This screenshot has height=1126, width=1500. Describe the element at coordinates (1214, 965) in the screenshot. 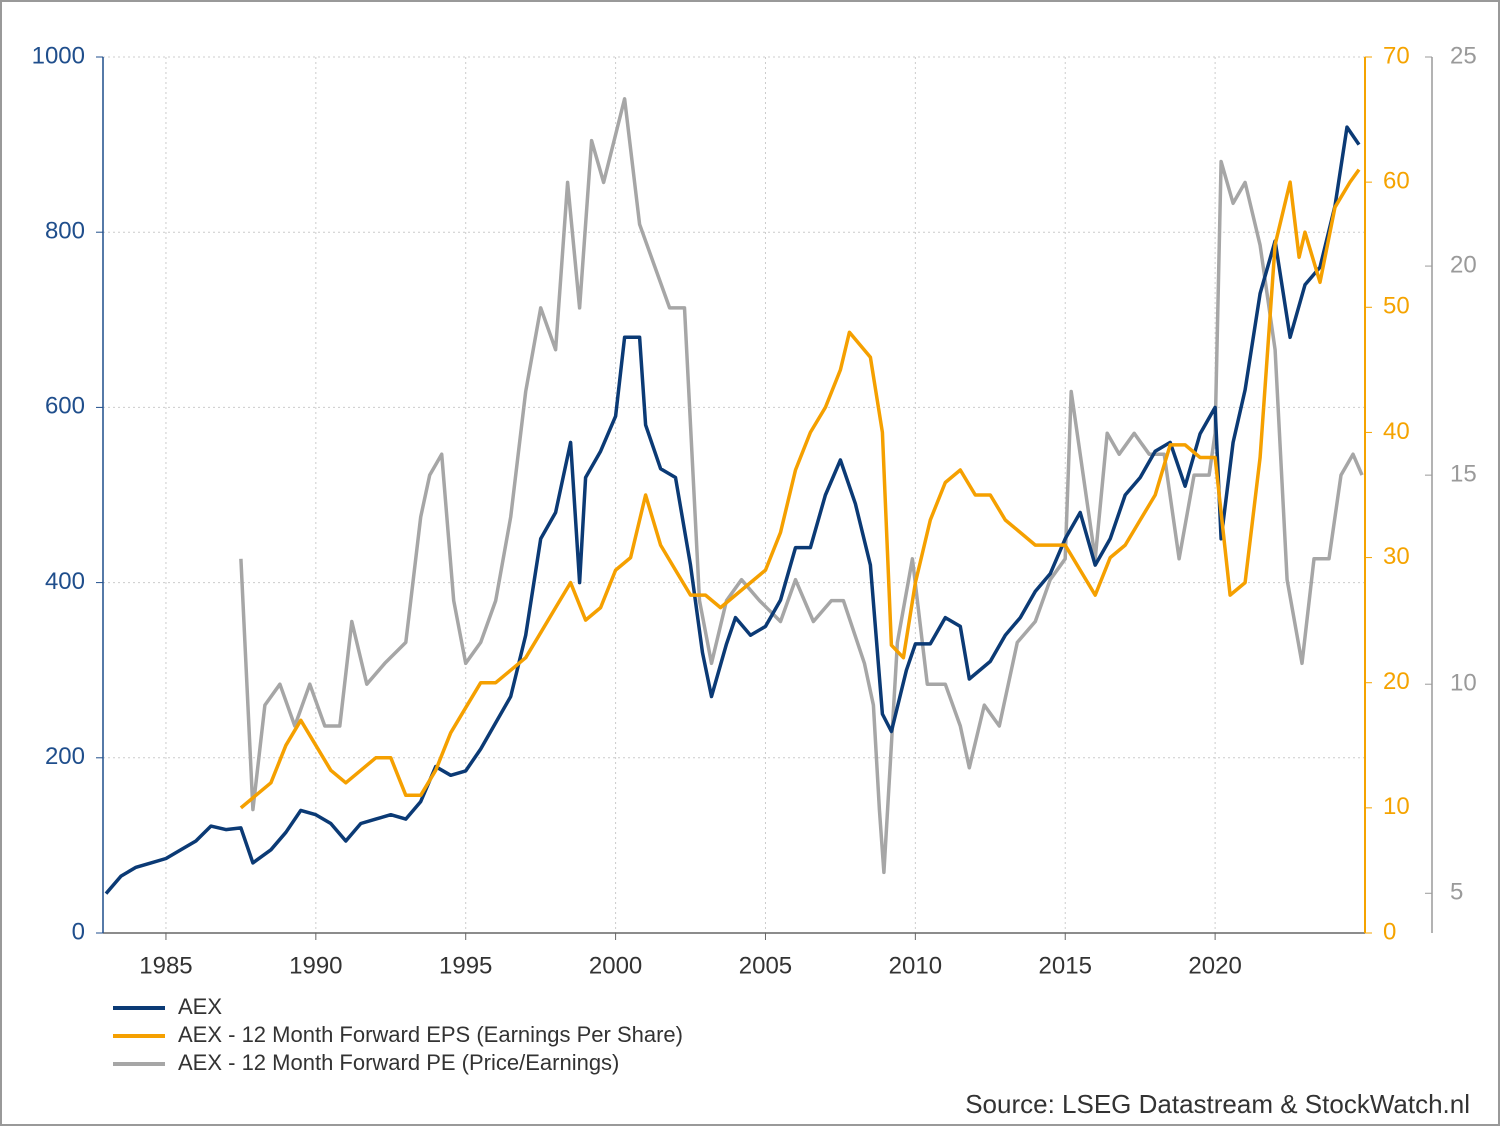

I see `x-tick-label: 2020` at that location.